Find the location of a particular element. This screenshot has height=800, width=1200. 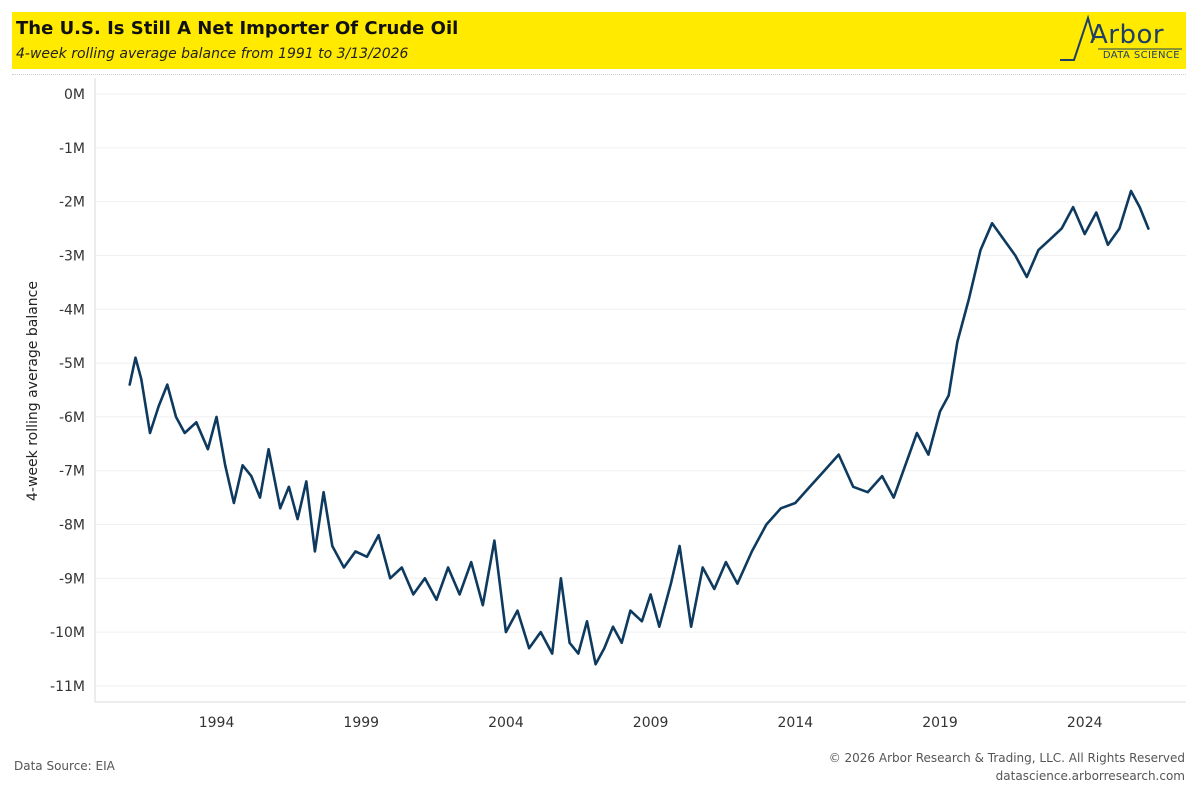

y-tick-label: -8M is located at coordinates (72, 525).